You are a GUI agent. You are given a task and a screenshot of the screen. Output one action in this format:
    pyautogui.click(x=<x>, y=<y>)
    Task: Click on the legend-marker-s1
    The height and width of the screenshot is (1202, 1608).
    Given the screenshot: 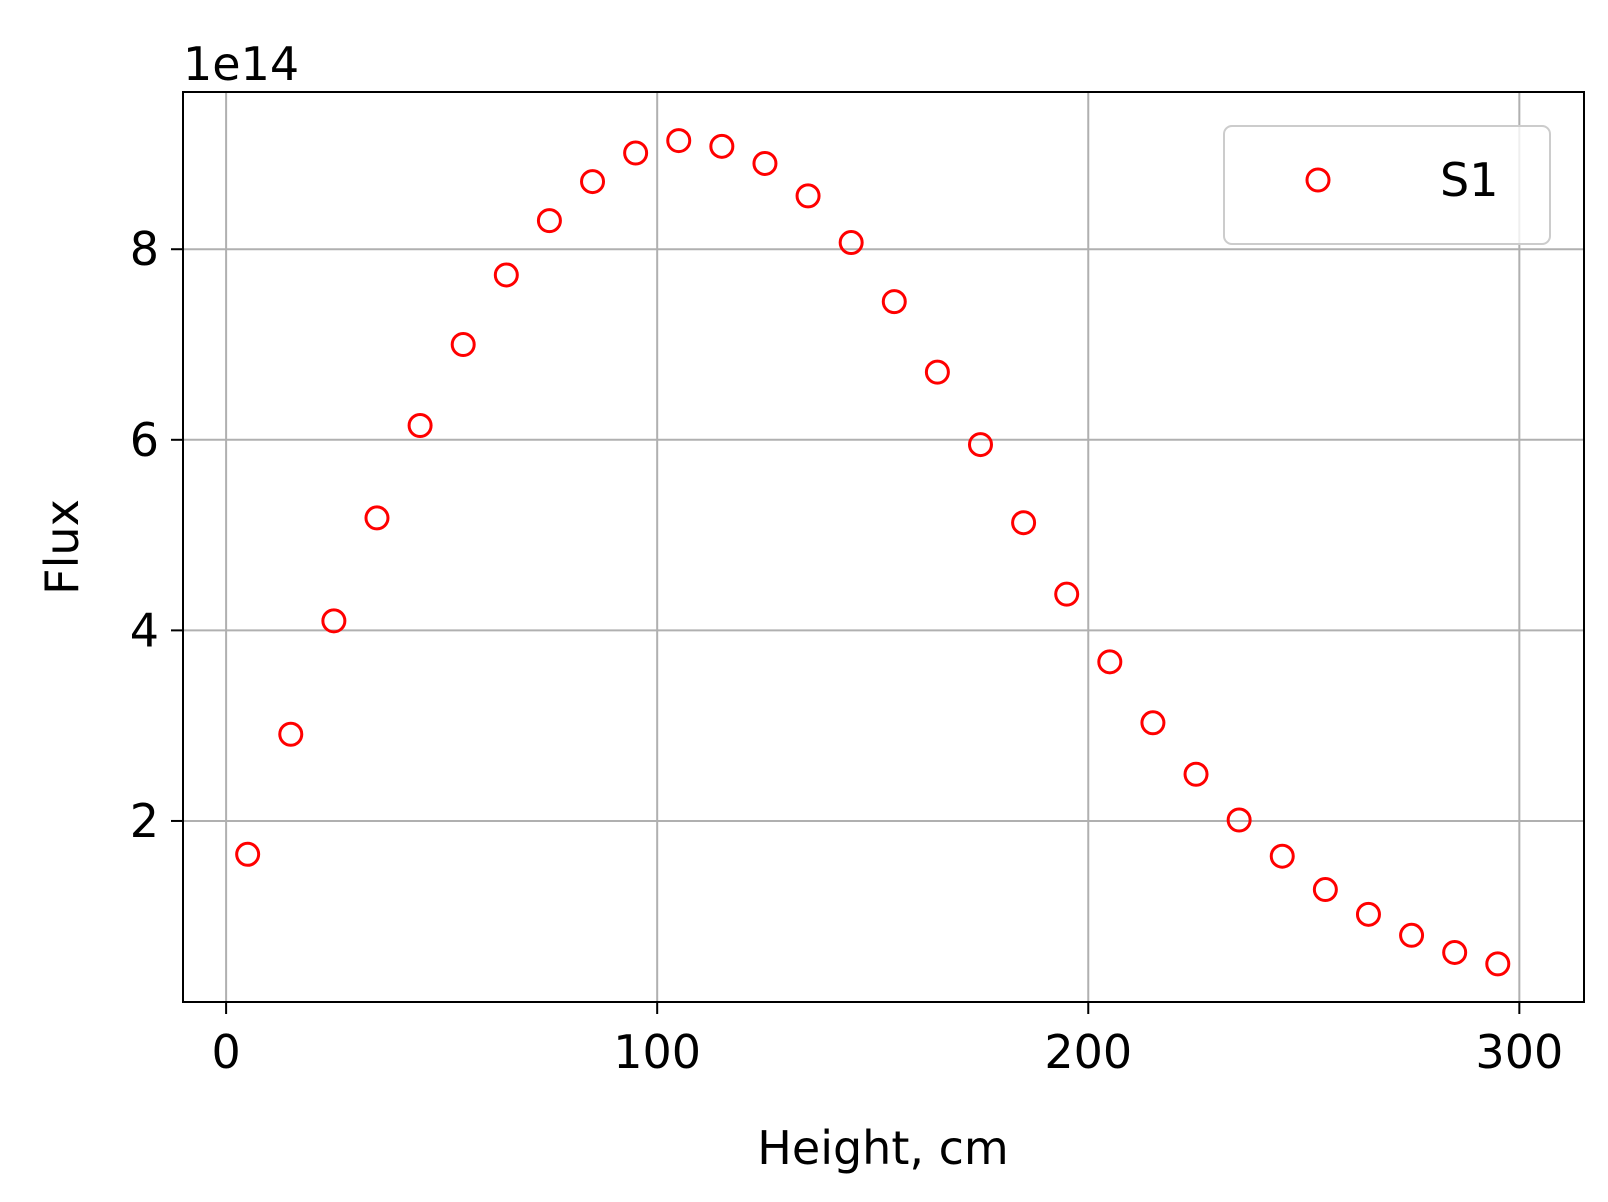 What is the action you would take?
    pyautogui.click(x=1318, y=180)
    